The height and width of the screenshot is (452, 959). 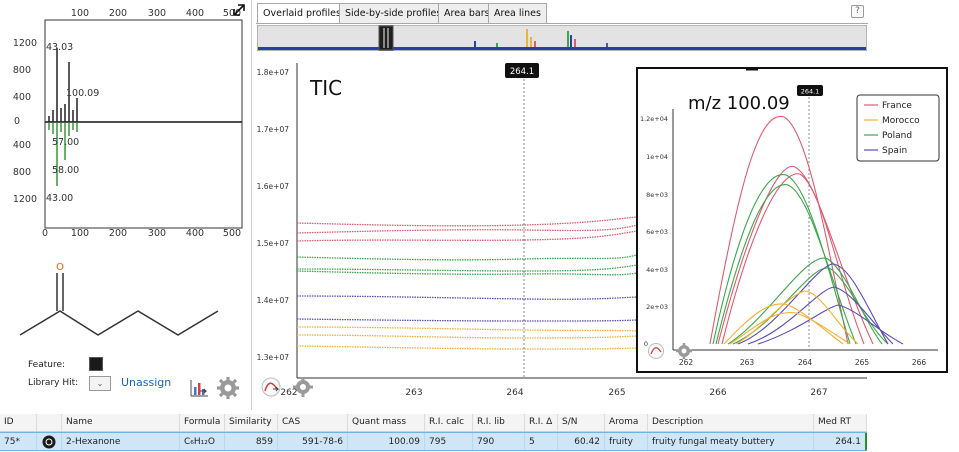 What do you see at coordinates (157, 13) in the screenshot?
I see `mirror-top-tick: 300` at bounding box center [157, 13].